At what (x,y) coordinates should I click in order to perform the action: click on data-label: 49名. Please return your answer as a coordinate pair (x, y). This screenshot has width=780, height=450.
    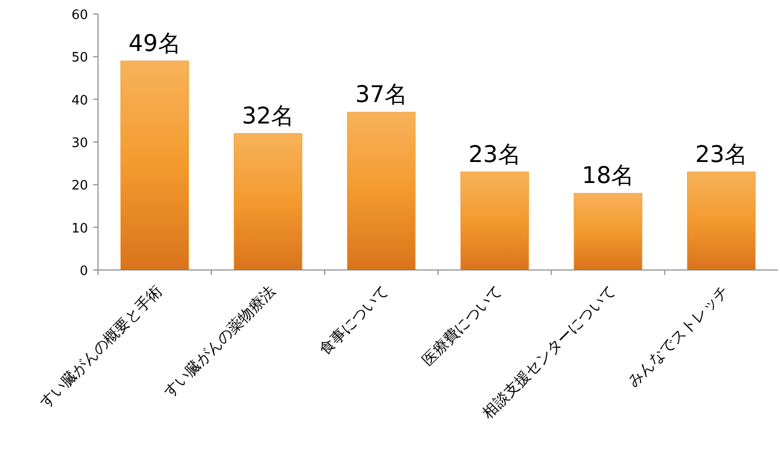
    Looking at the image, I should click on (154, 43).